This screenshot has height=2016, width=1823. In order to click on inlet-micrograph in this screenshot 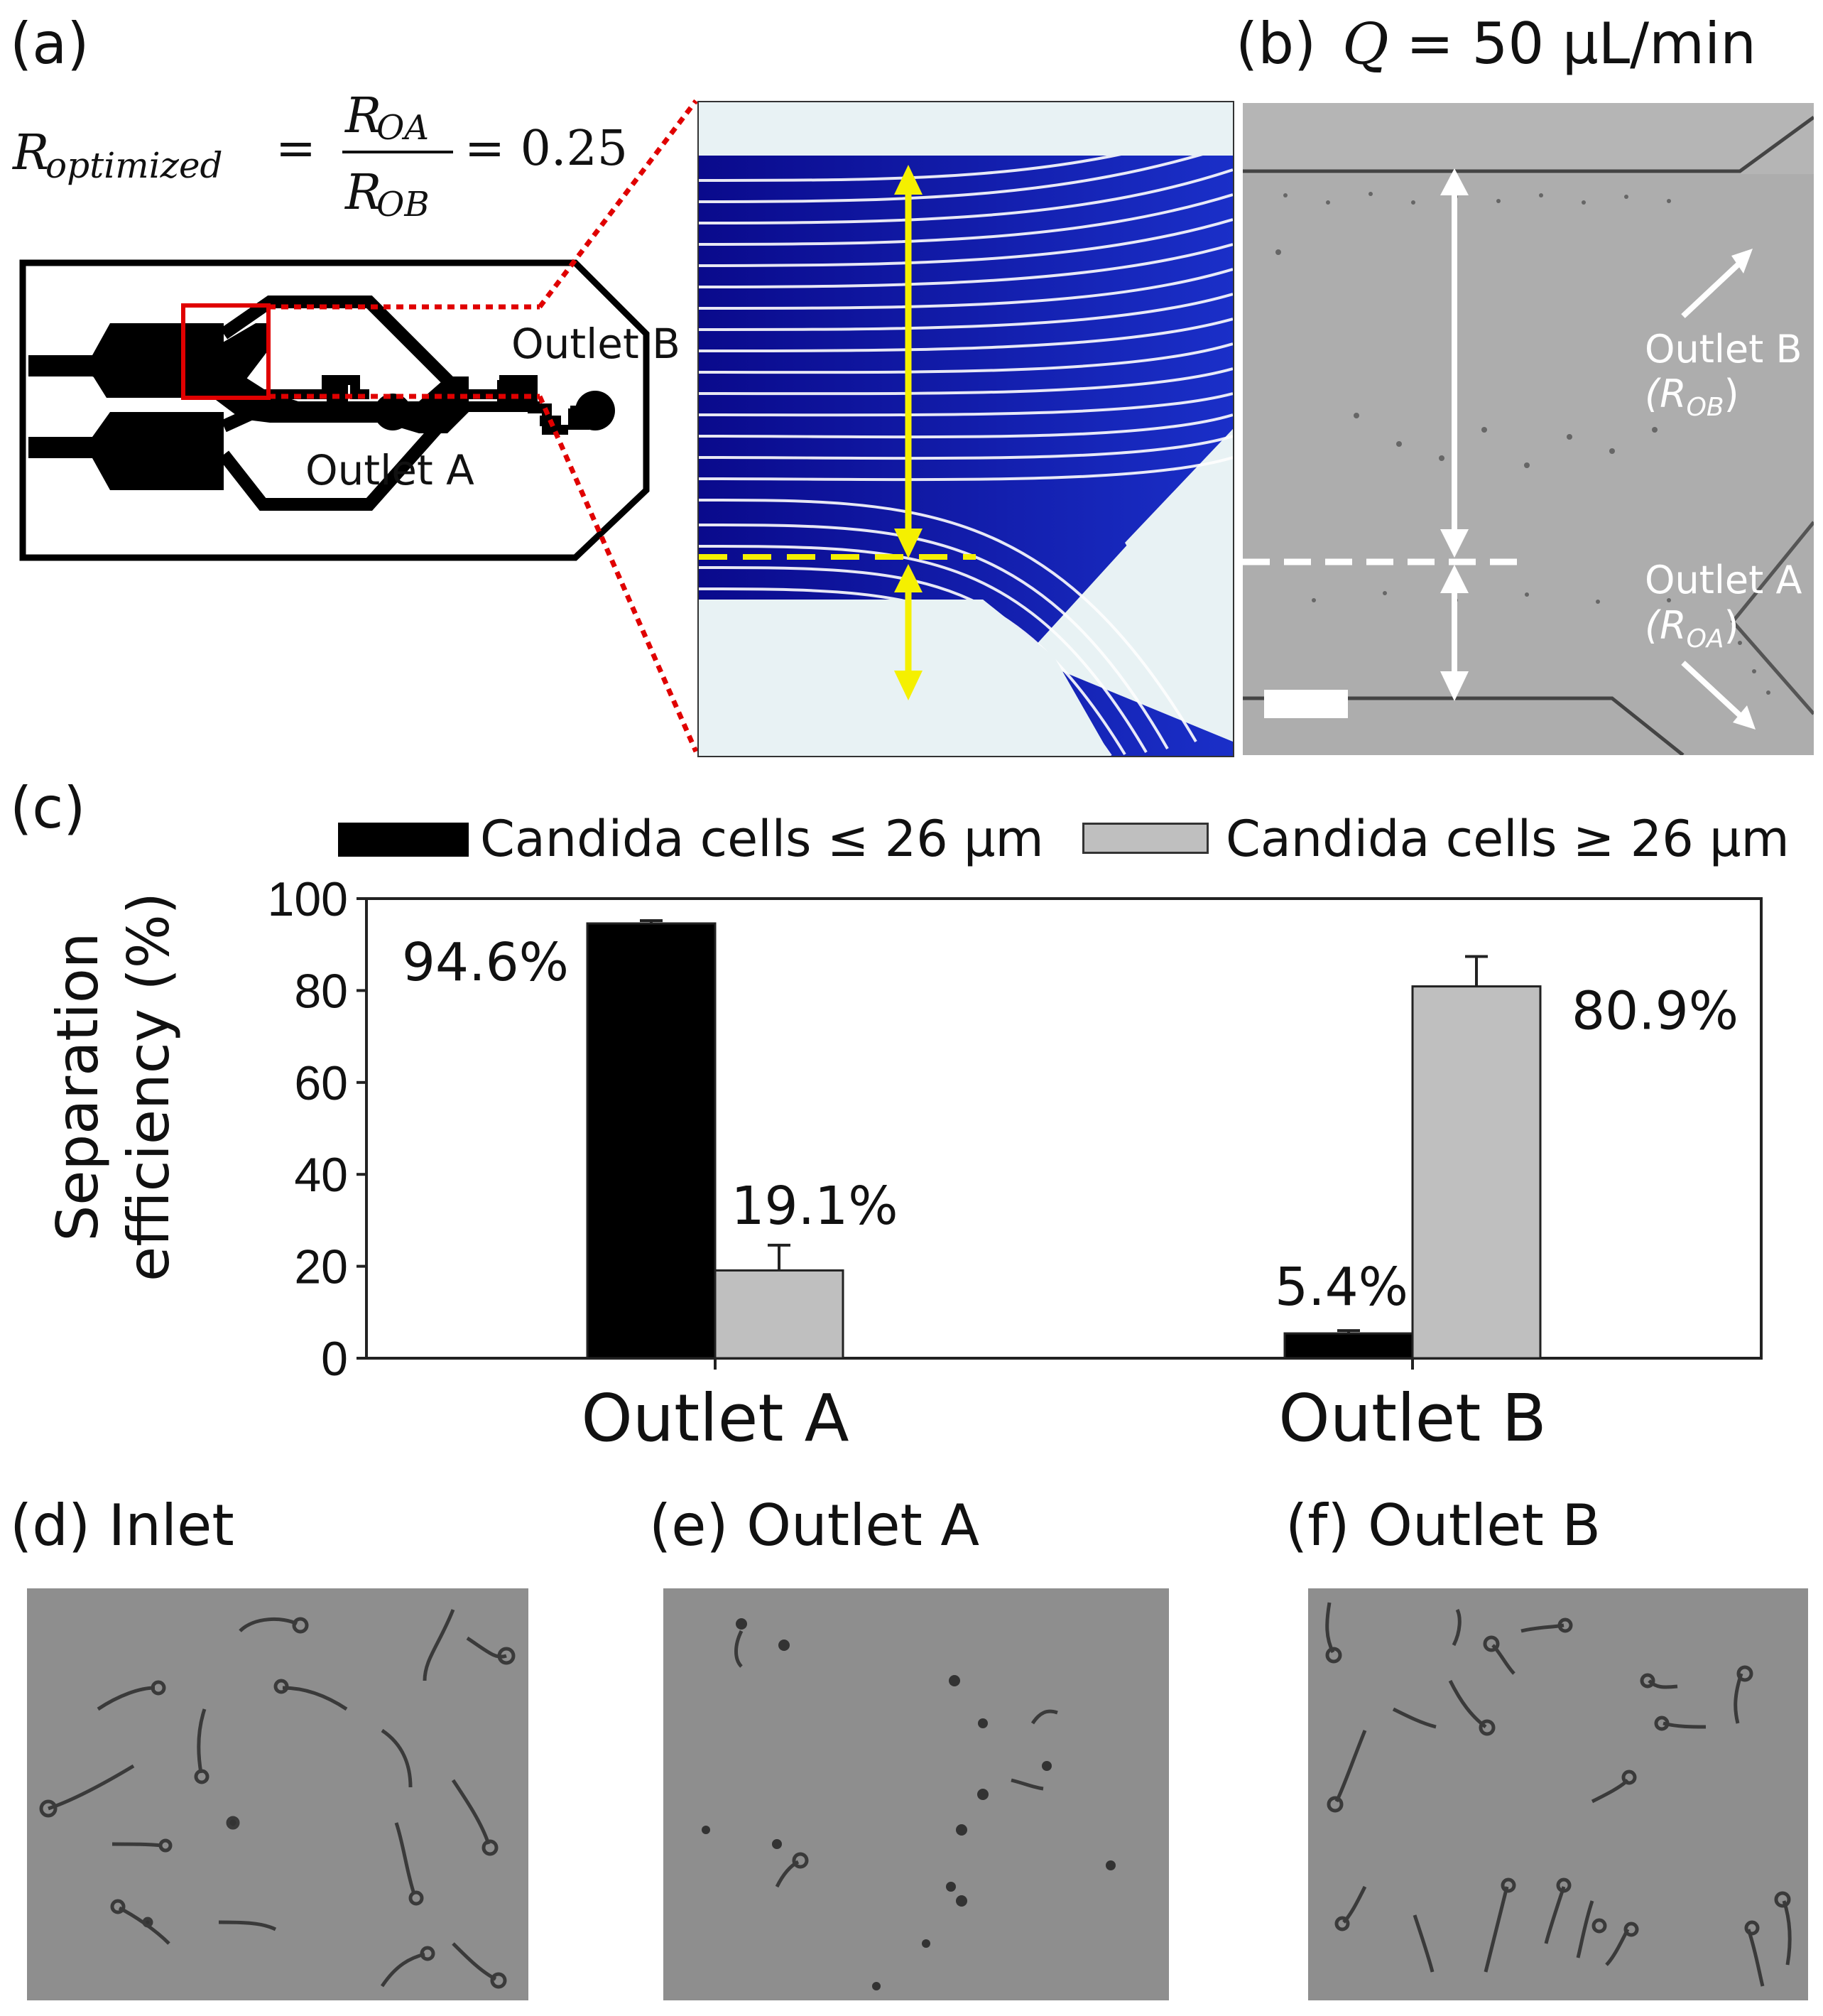, I will do `click(277, 1794)`.